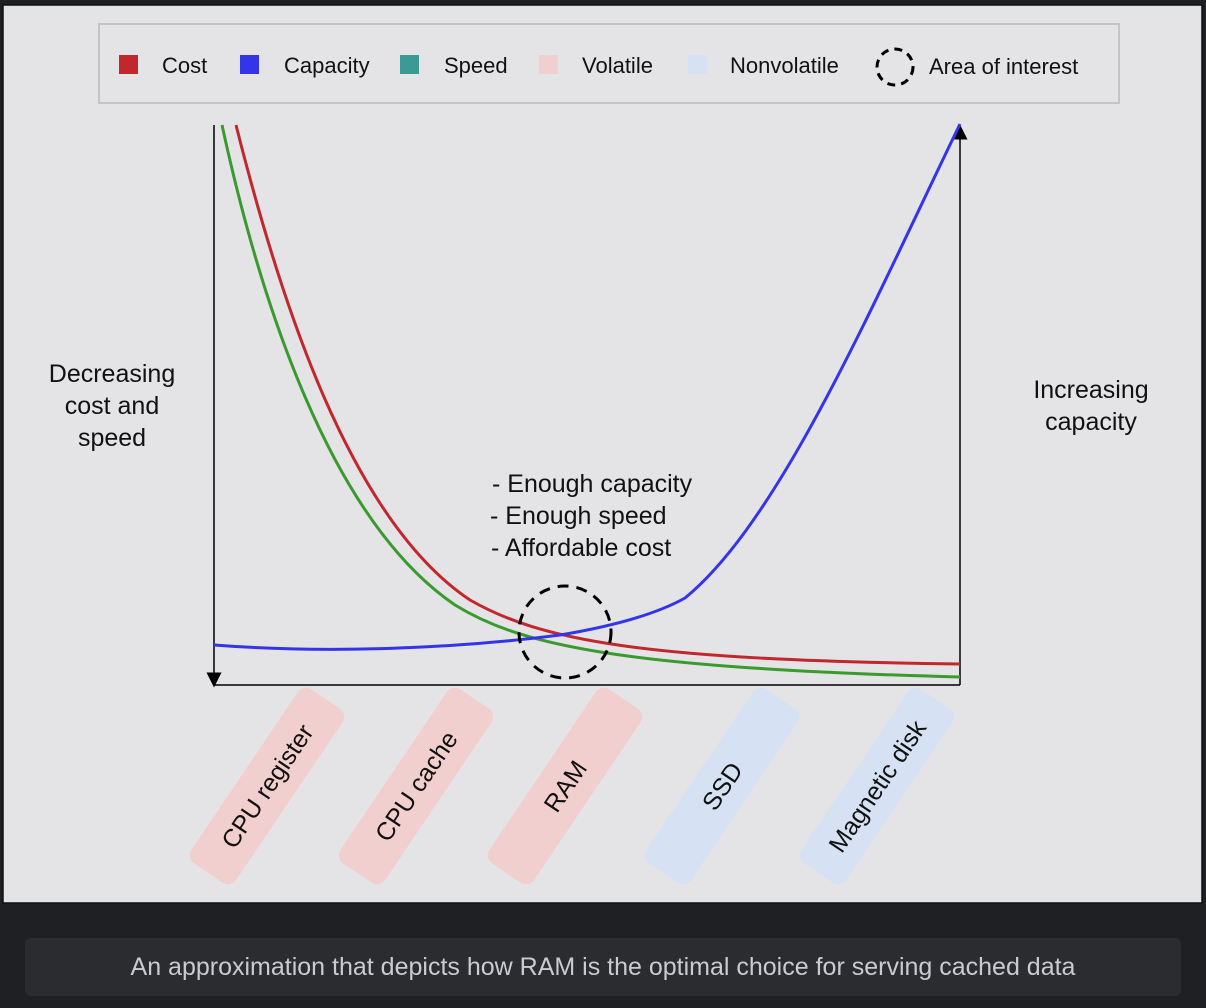 Image resolution: width=1206 pixels, height=1008 pixels. What do you see at coordinates (409, 64) in the screenshot?
I see `speed-swatch-icon` at bounding box center [409, 64].